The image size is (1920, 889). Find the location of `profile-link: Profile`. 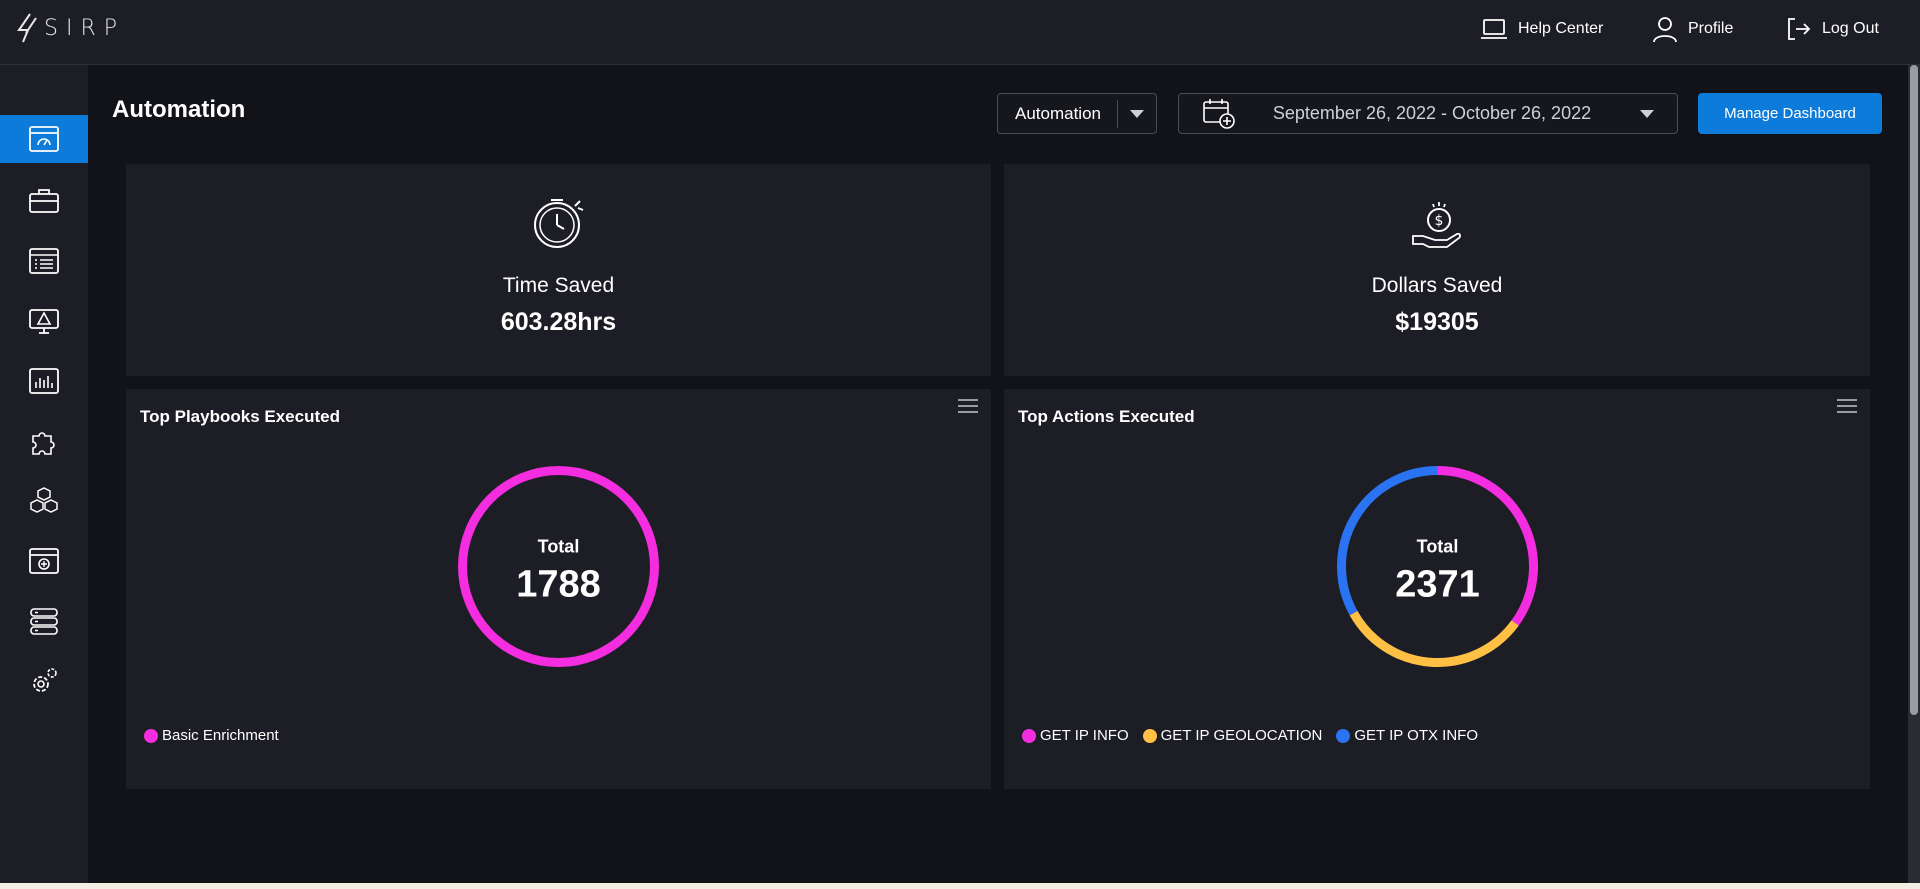

profile-link: Profile is located at coordinates (1692, 29).